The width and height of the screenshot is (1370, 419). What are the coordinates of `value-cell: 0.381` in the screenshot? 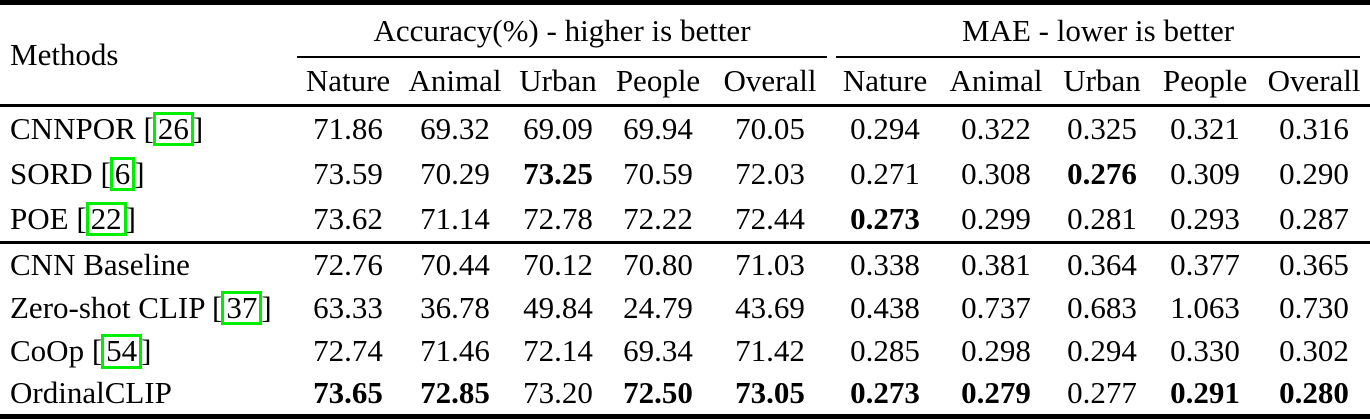 It's located at (996, 264).